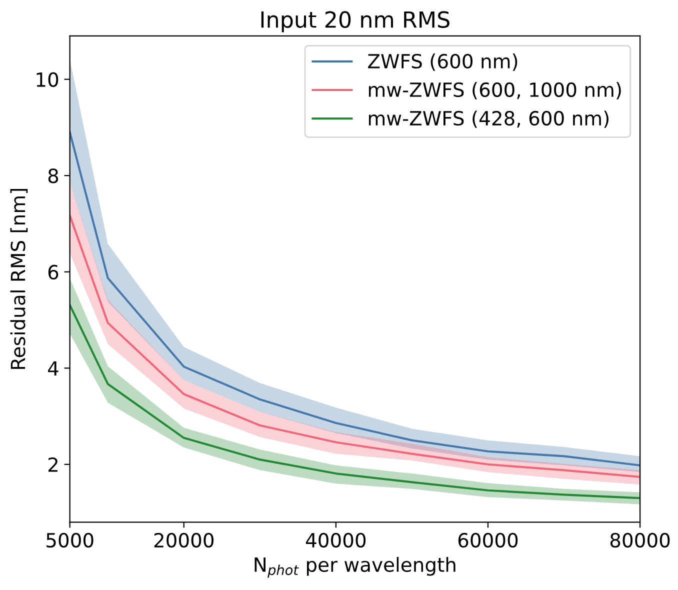 This screenshot has width=678, height=590. Describe the element at coordinates (53, 464) in the screenshot. I see `y-tick-label: 2` at that location.